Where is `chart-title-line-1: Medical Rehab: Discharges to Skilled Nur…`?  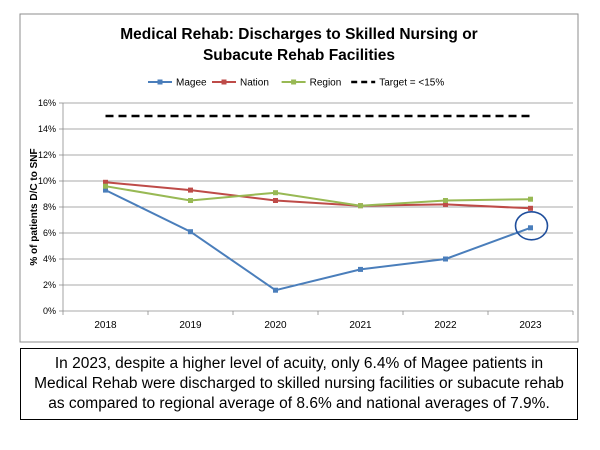
chart-title-line-1: Medical Rehab: Discharges to Skilled Nur… is located at coordinates (298, 34).